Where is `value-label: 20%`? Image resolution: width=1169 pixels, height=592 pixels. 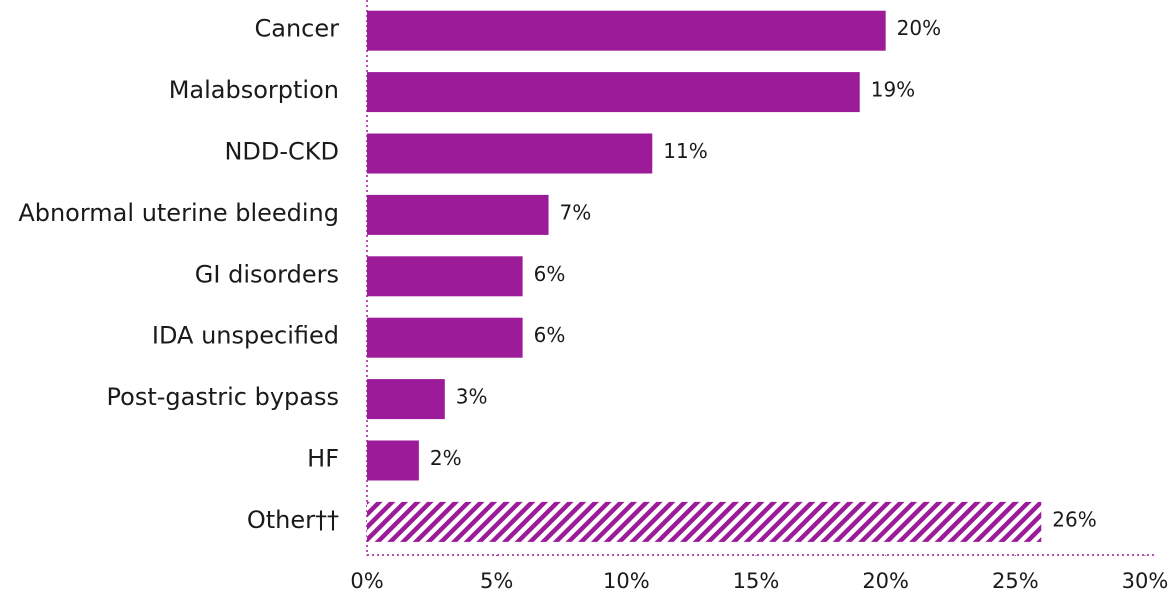 value-label: 20% is located at coordinates (919, 28).